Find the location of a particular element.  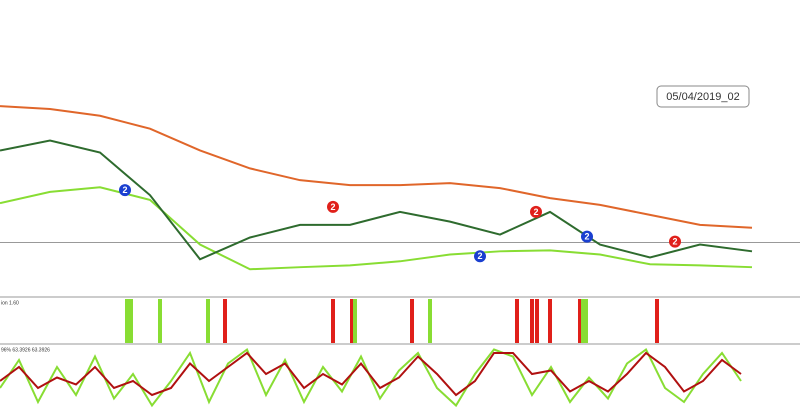

panel-label: 96% 63.3926 63.3926 is located at coordinates (25, 350).